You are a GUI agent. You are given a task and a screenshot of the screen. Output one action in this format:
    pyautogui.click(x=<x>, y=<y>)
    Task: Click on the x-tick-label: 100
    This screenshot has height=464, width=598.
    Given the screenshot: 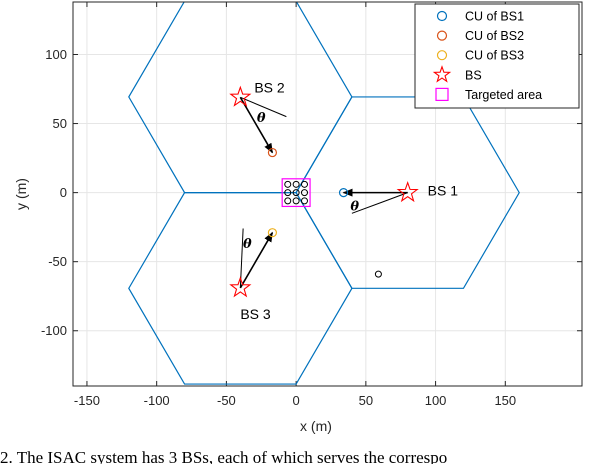 What is the action you would take?
    pyautogui.click(x=436, y=400)
    